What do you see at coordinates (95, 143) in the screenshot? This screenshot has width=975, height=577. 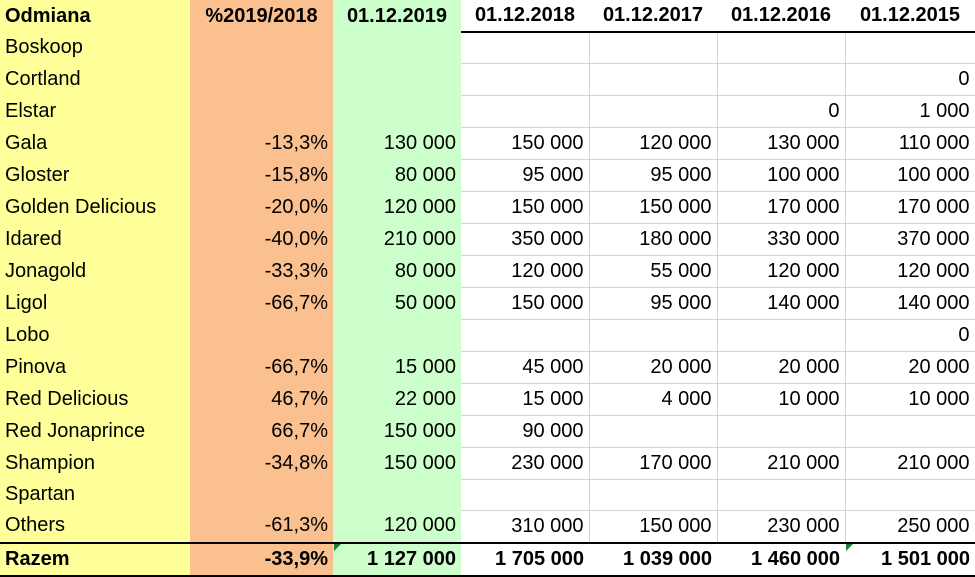 I see `variety-cell: Gala` at bounding box center [95, 143].